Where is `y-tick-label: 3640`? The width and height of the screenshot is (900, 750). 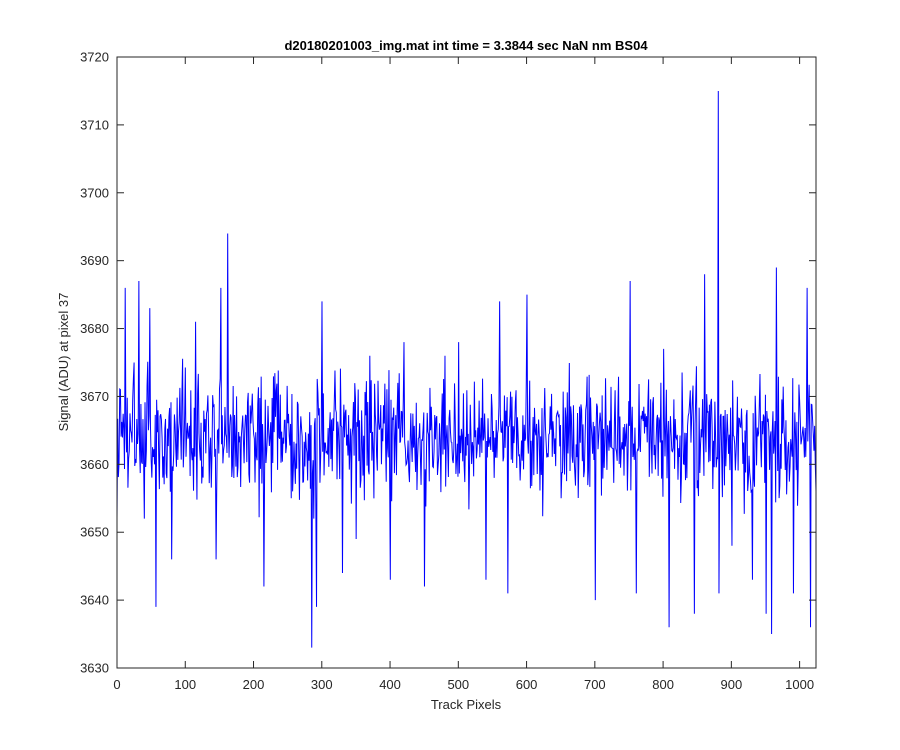 y-tick-label: 3640 is located at coordinates (94, 600).